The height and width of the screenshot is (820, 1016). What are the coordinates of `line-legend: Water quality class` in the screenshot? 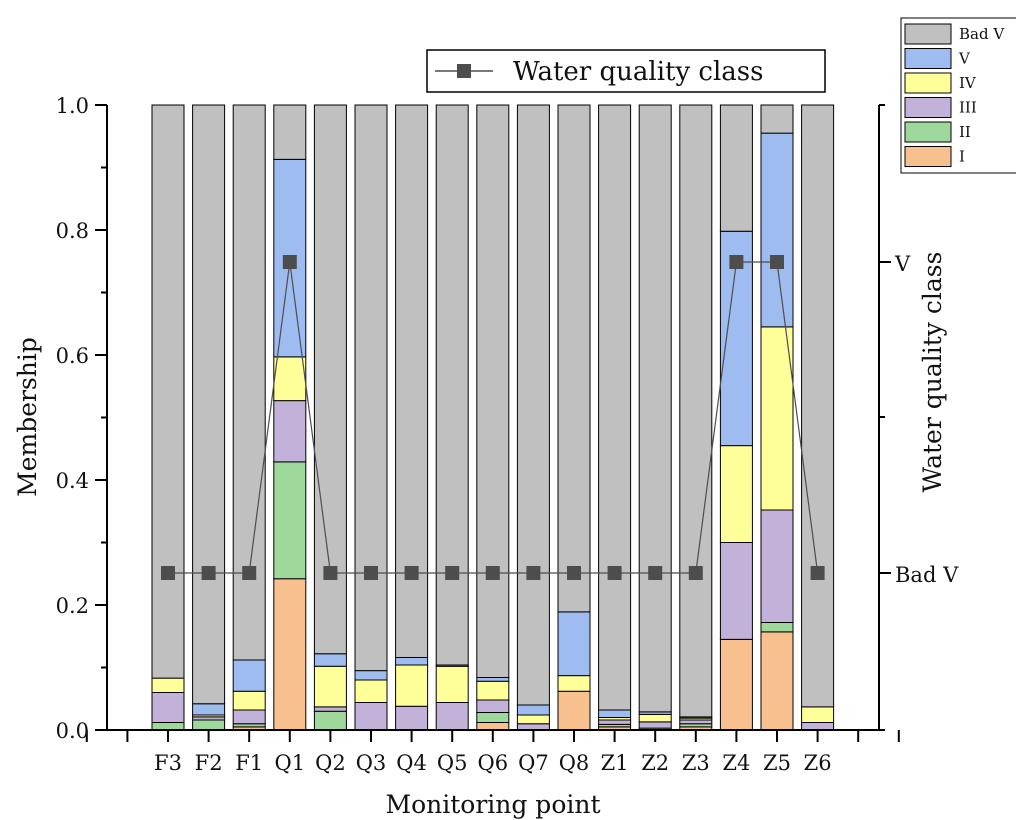 It's located at (626, 71).